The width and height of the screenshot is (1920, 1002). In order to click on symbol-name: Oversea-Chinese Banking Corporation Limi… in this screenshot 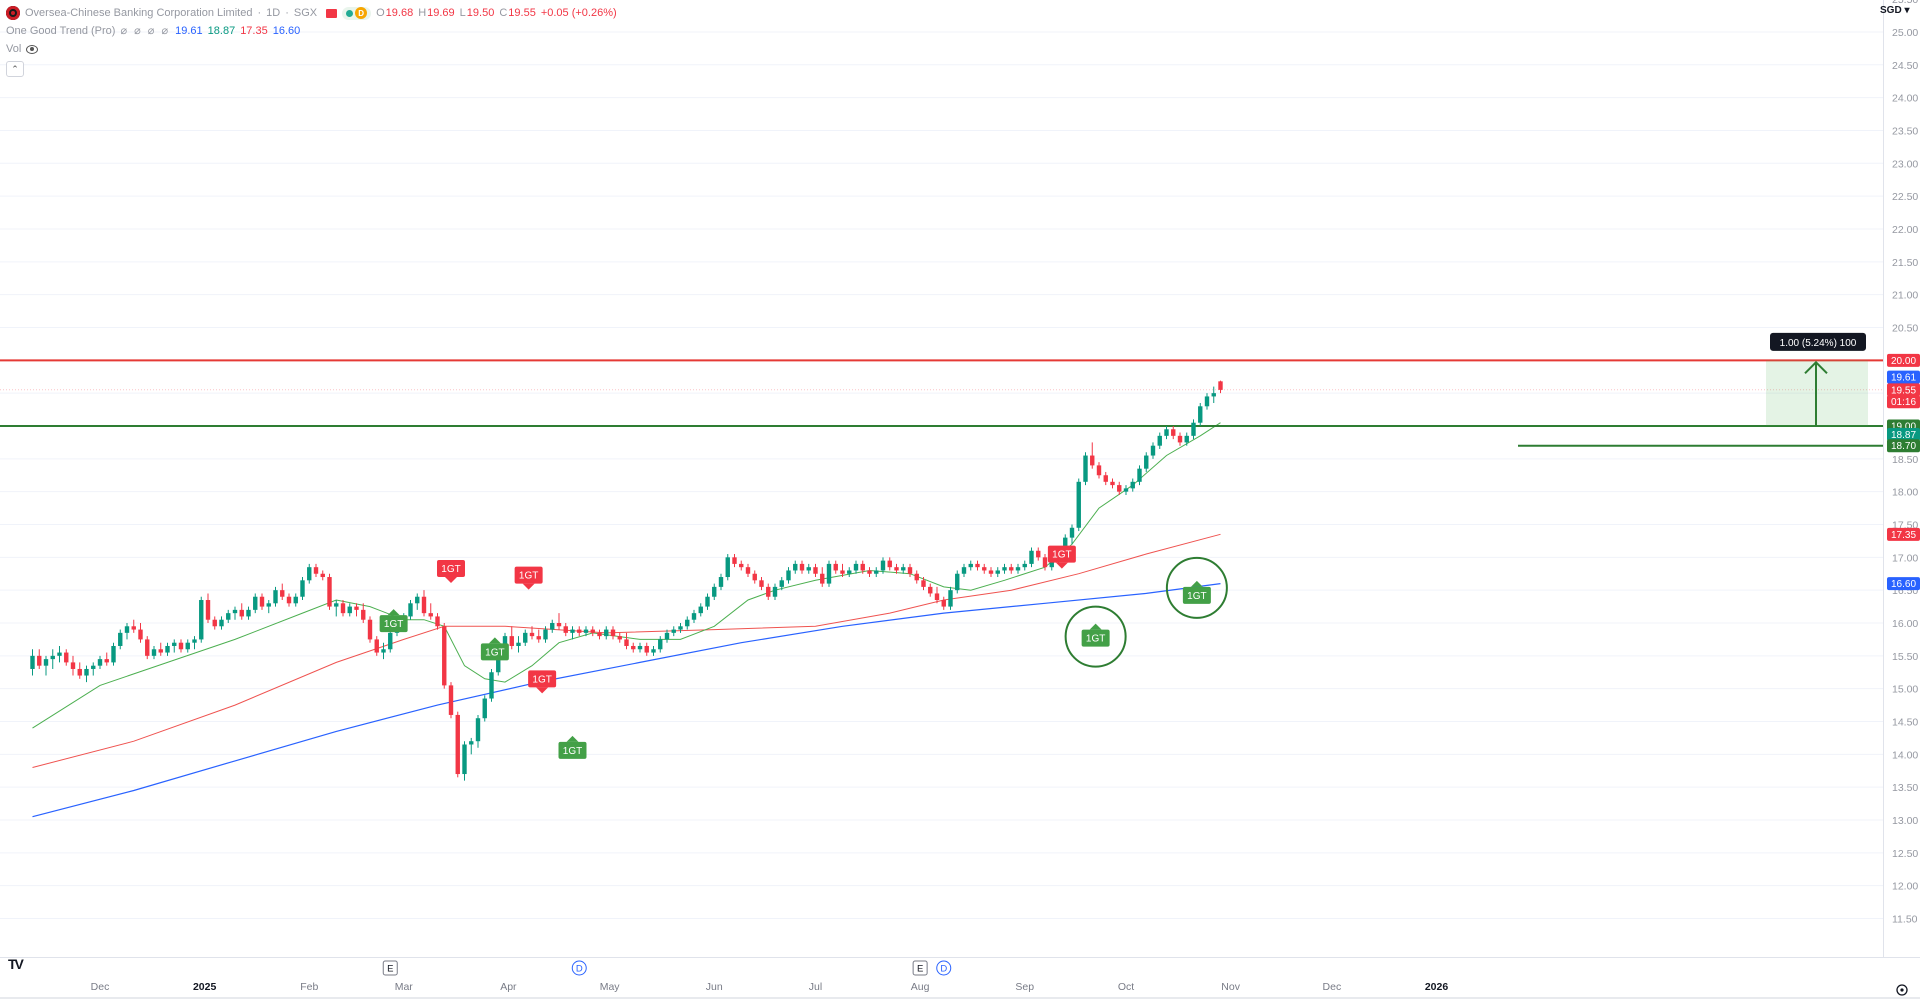, I will do `click(139, 12)`.